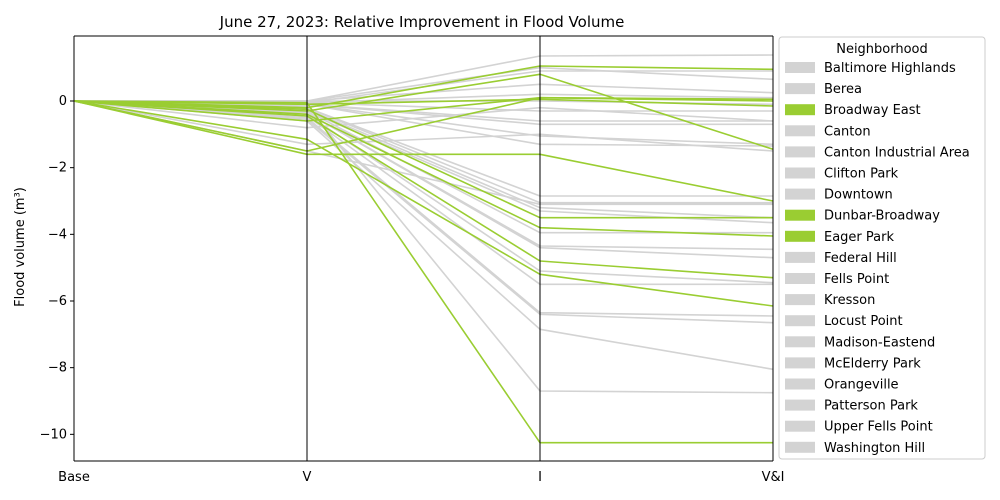  What do you see at coordinates (847, 131) in the screenshot?
I see `legend-item-label: Canton` at bounding box center [847, 131].